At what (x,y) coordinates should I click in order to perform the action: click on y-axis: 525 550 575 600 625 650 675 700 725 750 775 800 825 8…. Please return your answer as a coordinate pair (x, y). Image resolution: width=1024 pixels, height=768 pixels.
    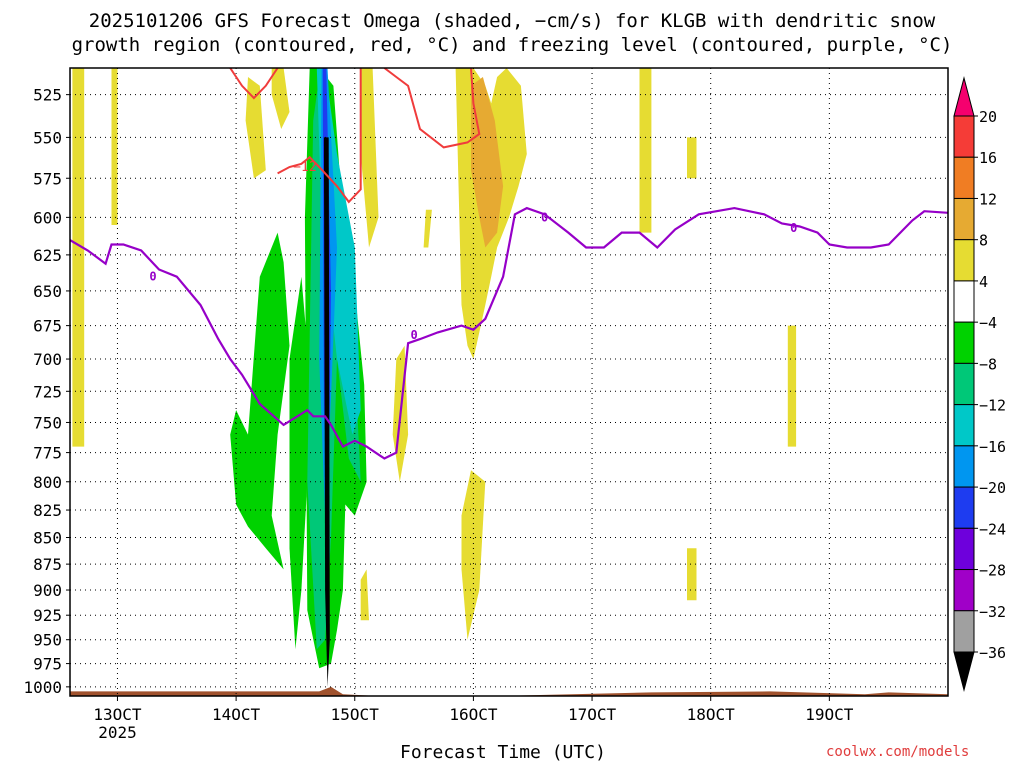
    Looking at the image, I should click on (46, 391).